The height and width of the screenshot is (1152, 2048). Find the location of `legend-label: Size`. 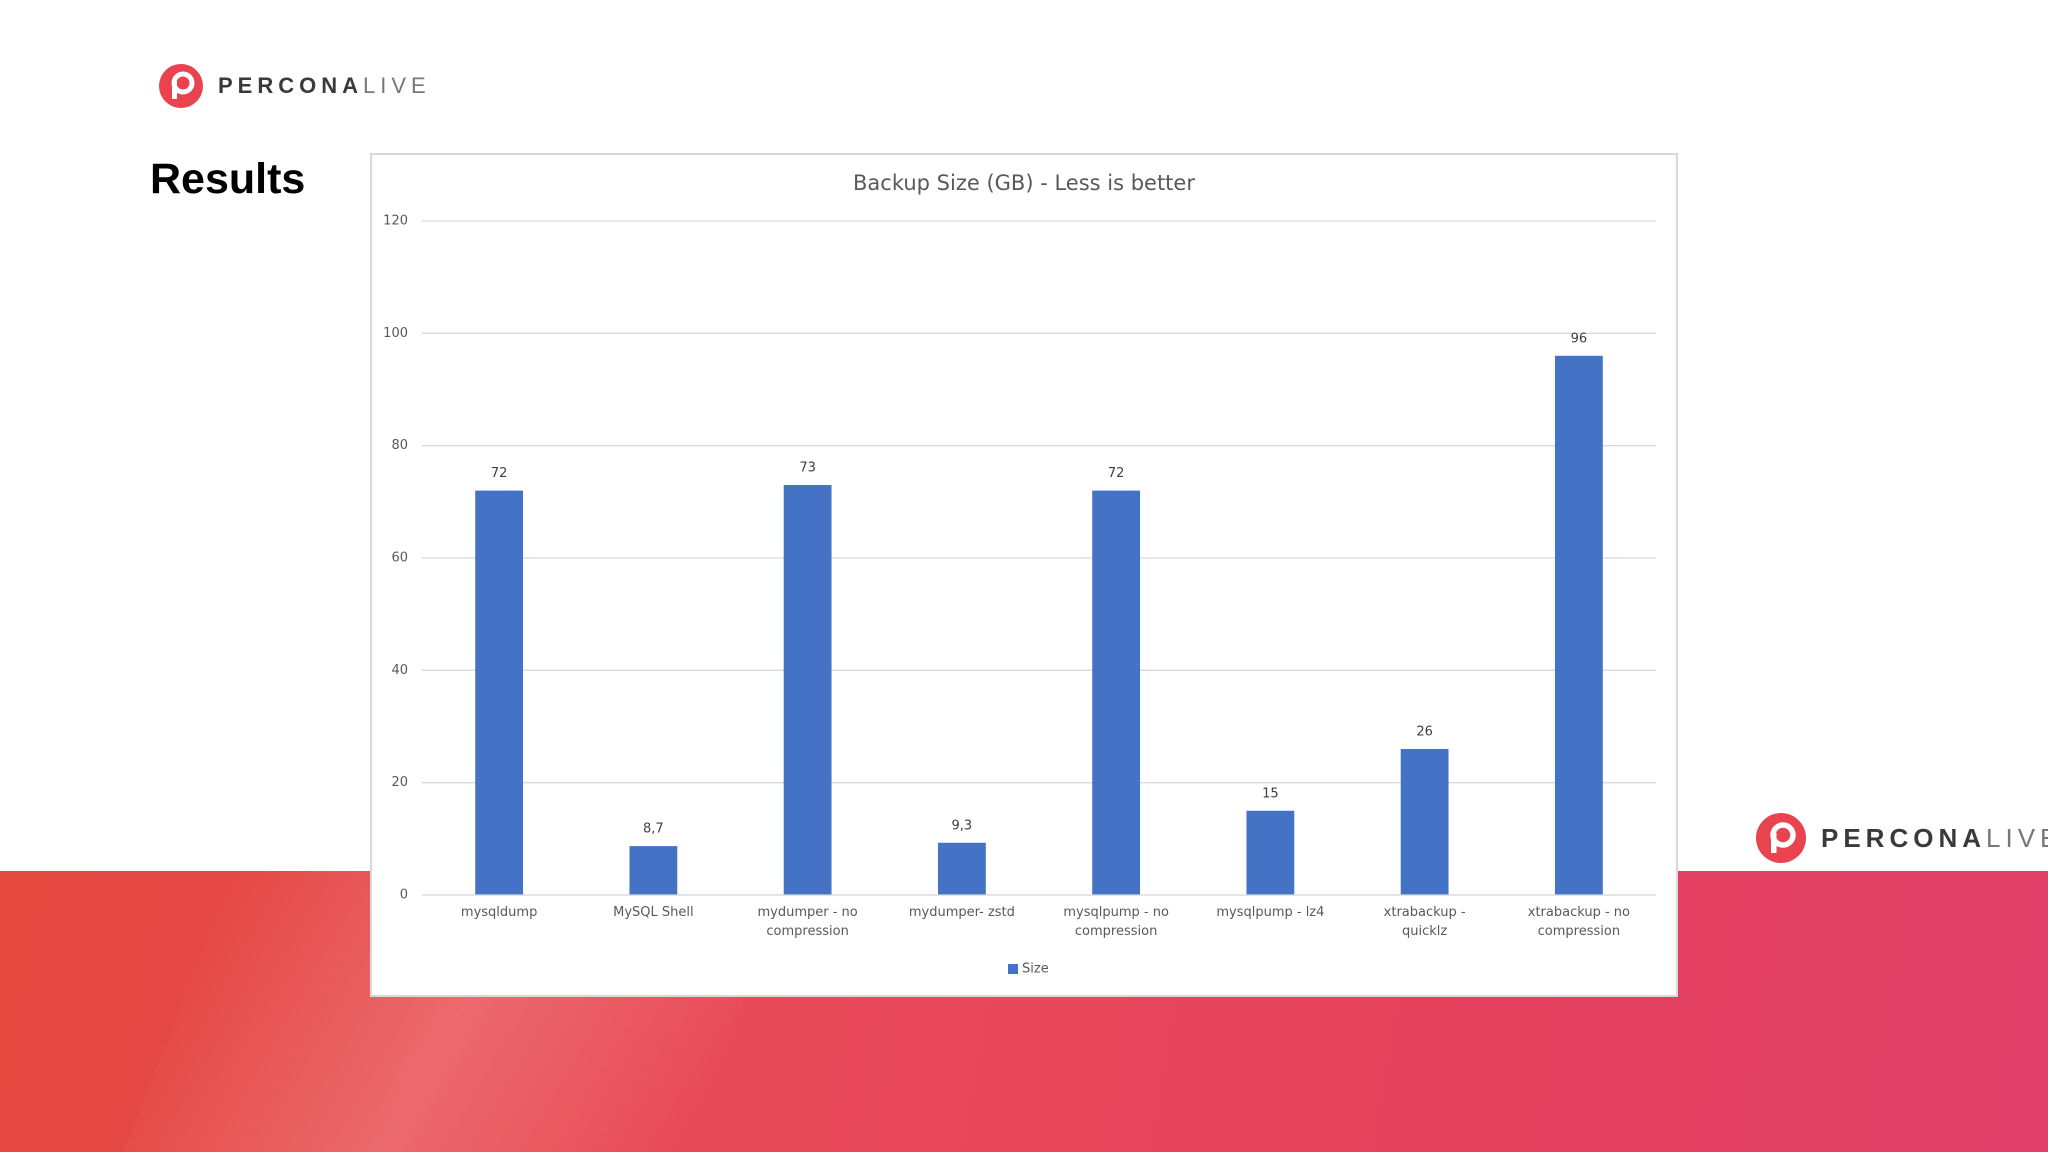

legend-label: Size is located at coordinates (1035, 969).